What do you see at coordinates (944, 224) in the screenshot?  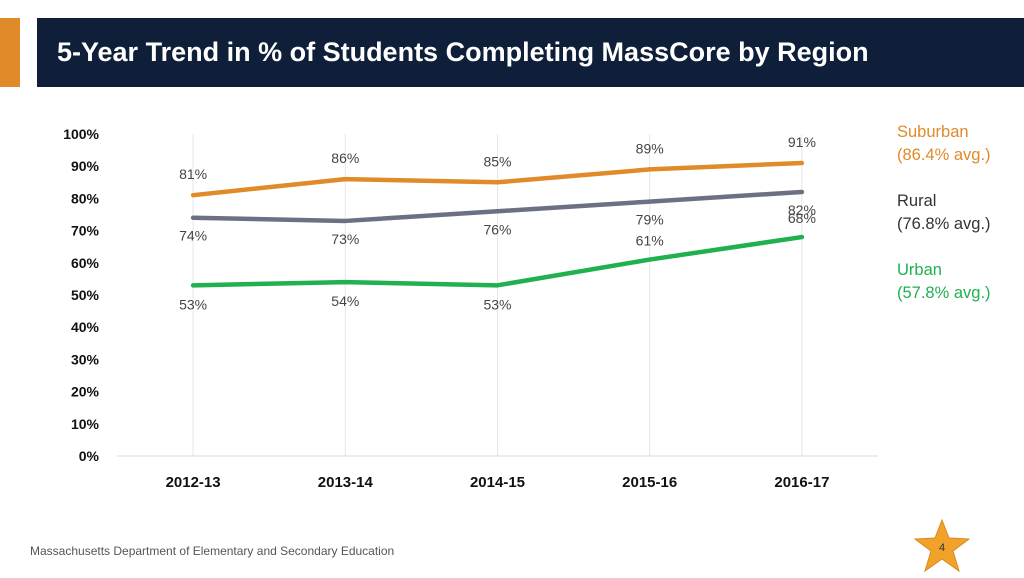 I see `legend-rural-avg: (76.8% avg.)` at bounding box center [944, 224].